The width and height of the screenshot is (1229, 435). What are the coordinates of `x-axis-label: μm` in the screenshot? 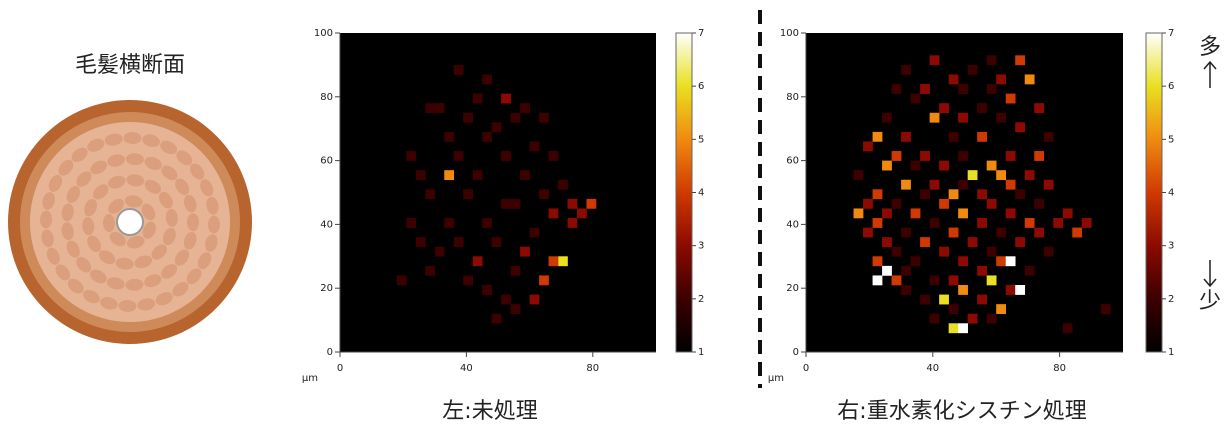 It's located at (310, 378).